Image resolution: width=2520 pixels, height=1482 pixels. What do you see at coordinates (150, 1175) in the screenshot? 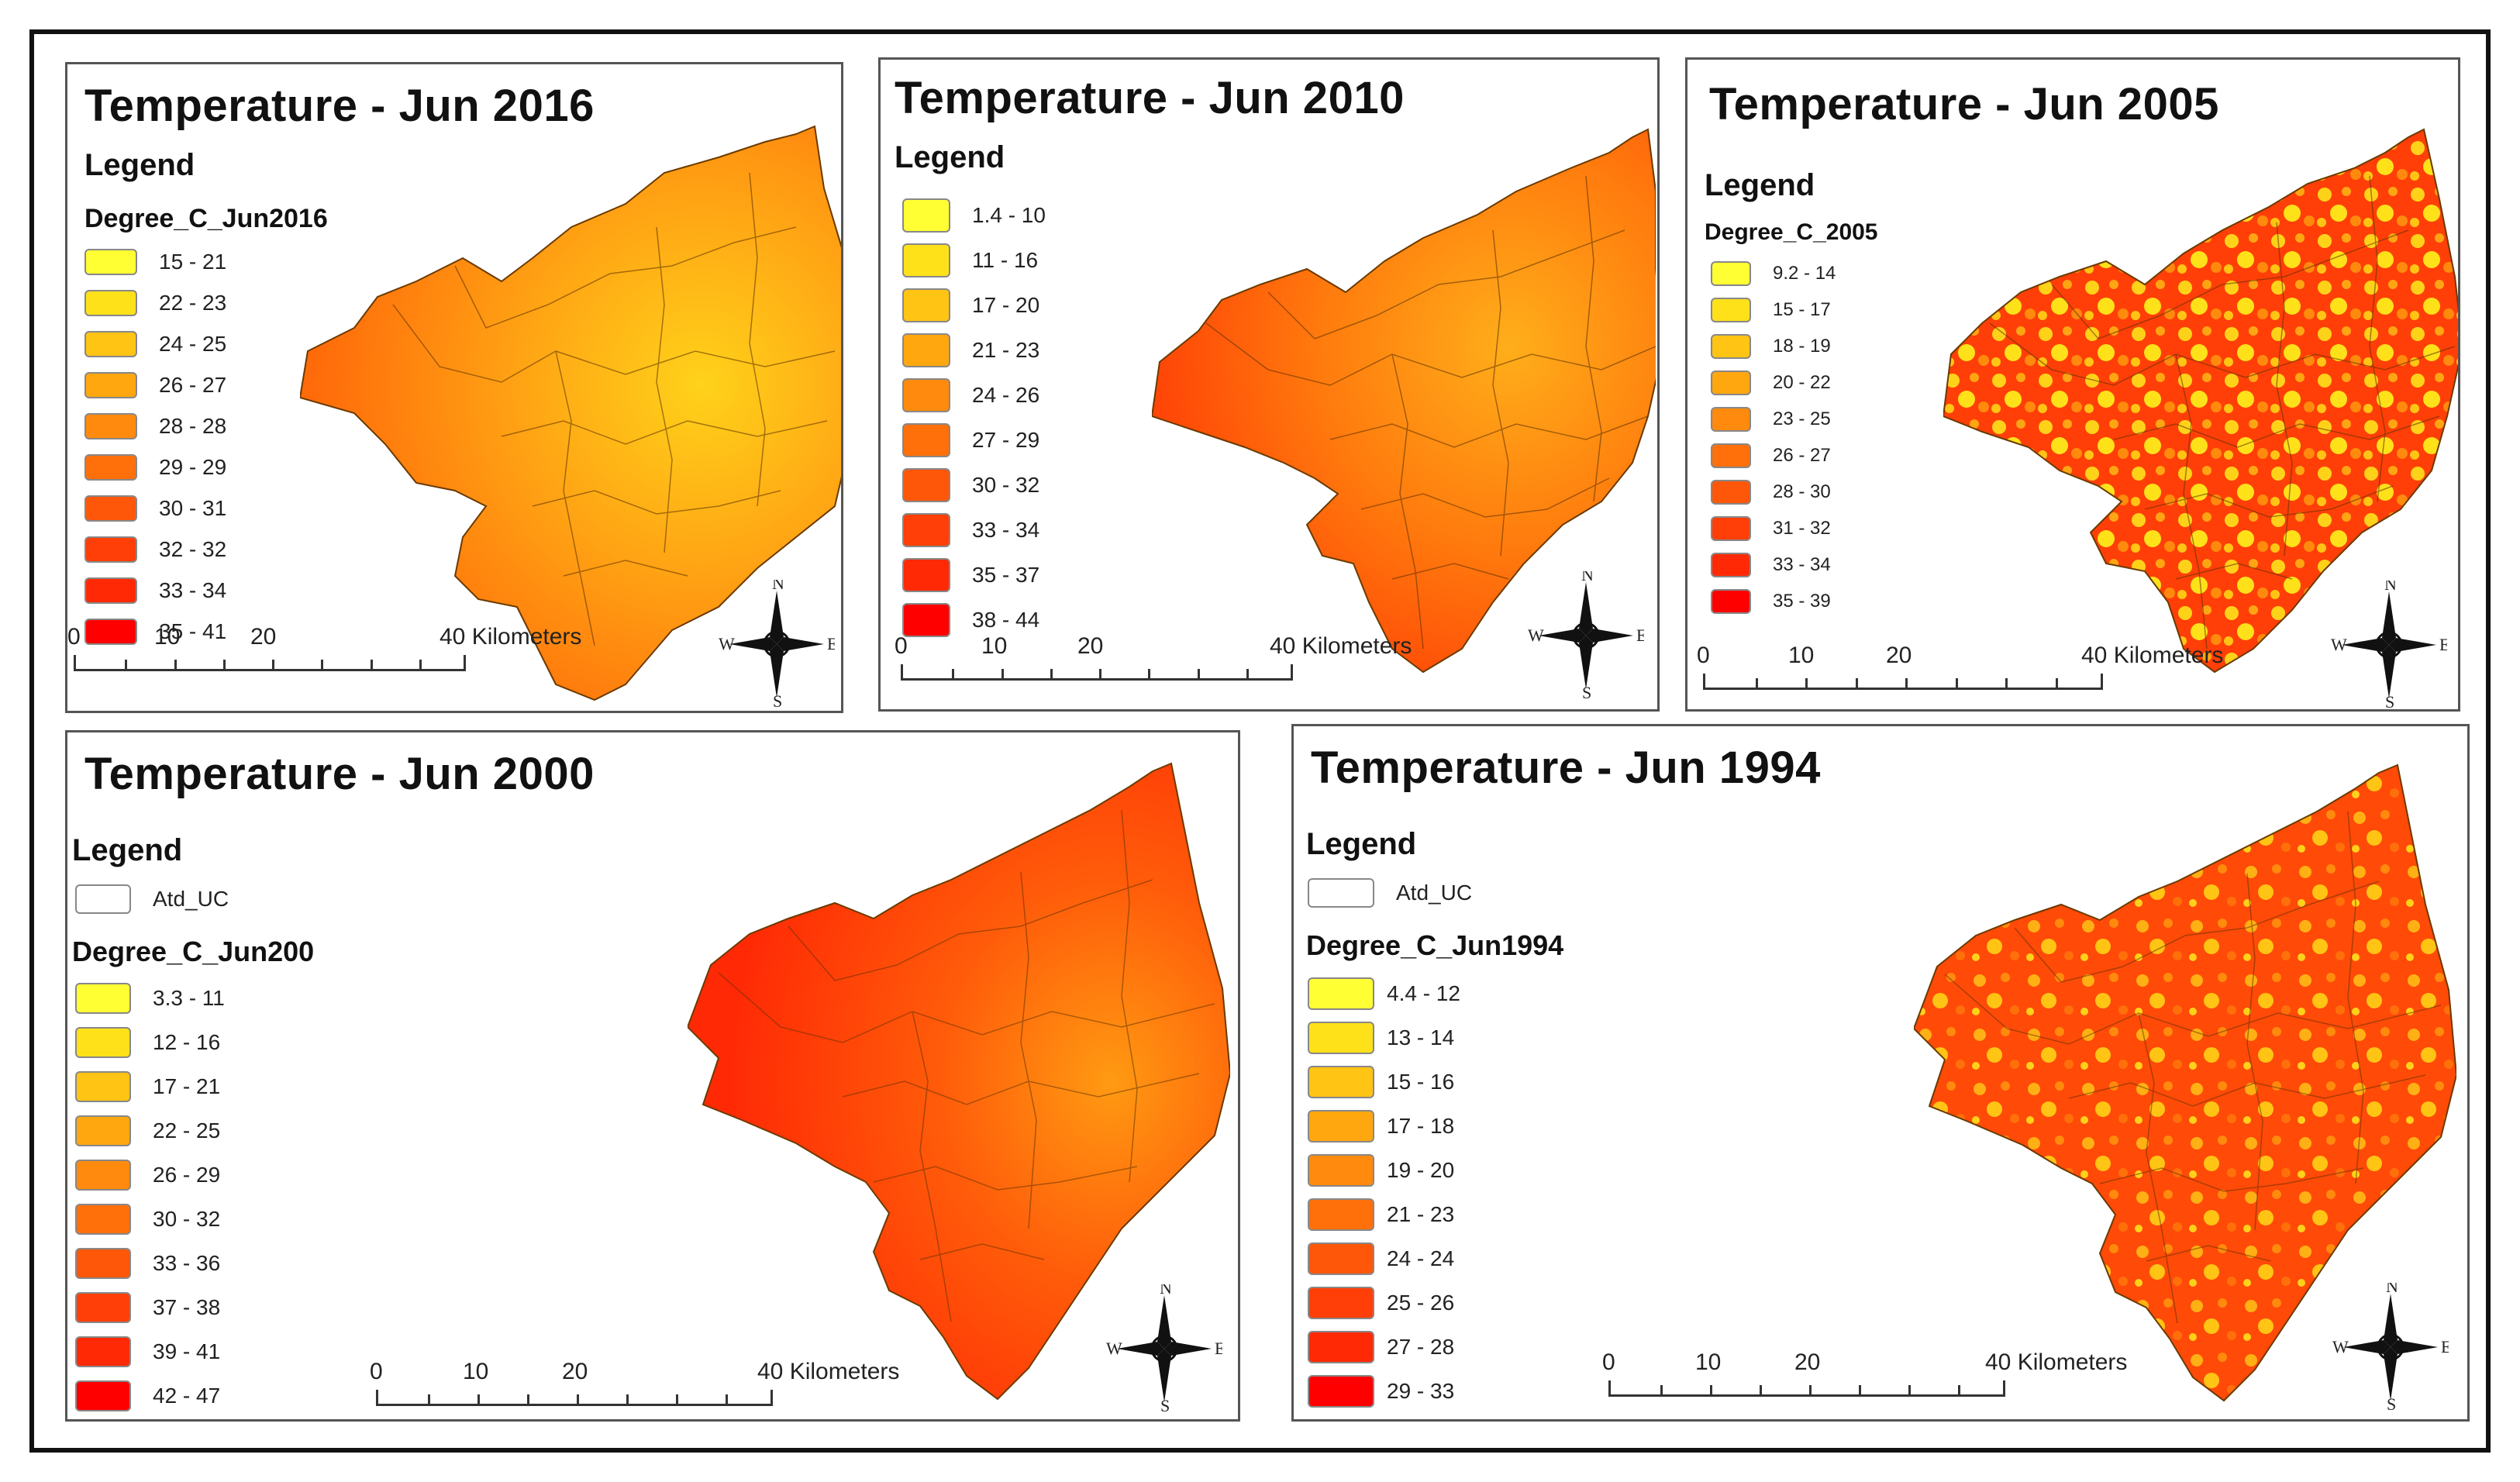
I see `legend-row: 26 - 29` at bounding box center [150, 1175].